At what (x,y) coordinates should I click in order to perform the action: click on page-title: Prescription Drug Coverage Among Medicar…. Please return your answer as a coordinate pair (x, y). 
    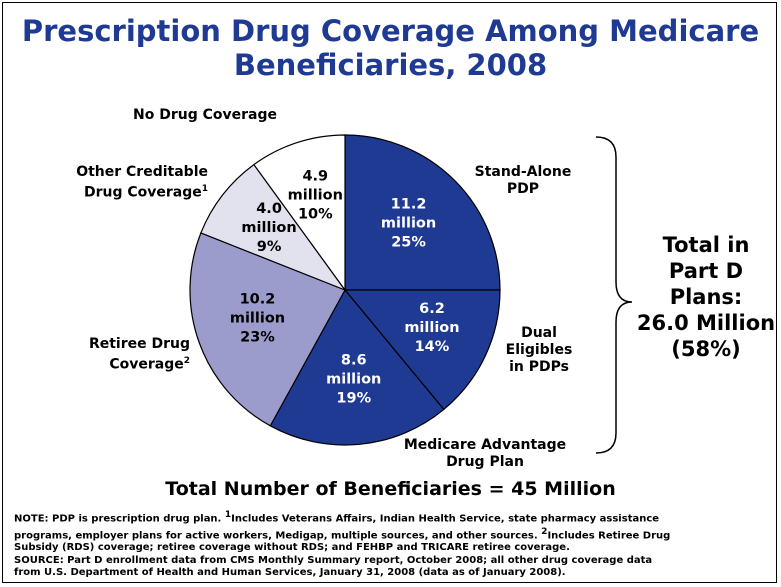
    Looking at the image, I should click on (390, 48).